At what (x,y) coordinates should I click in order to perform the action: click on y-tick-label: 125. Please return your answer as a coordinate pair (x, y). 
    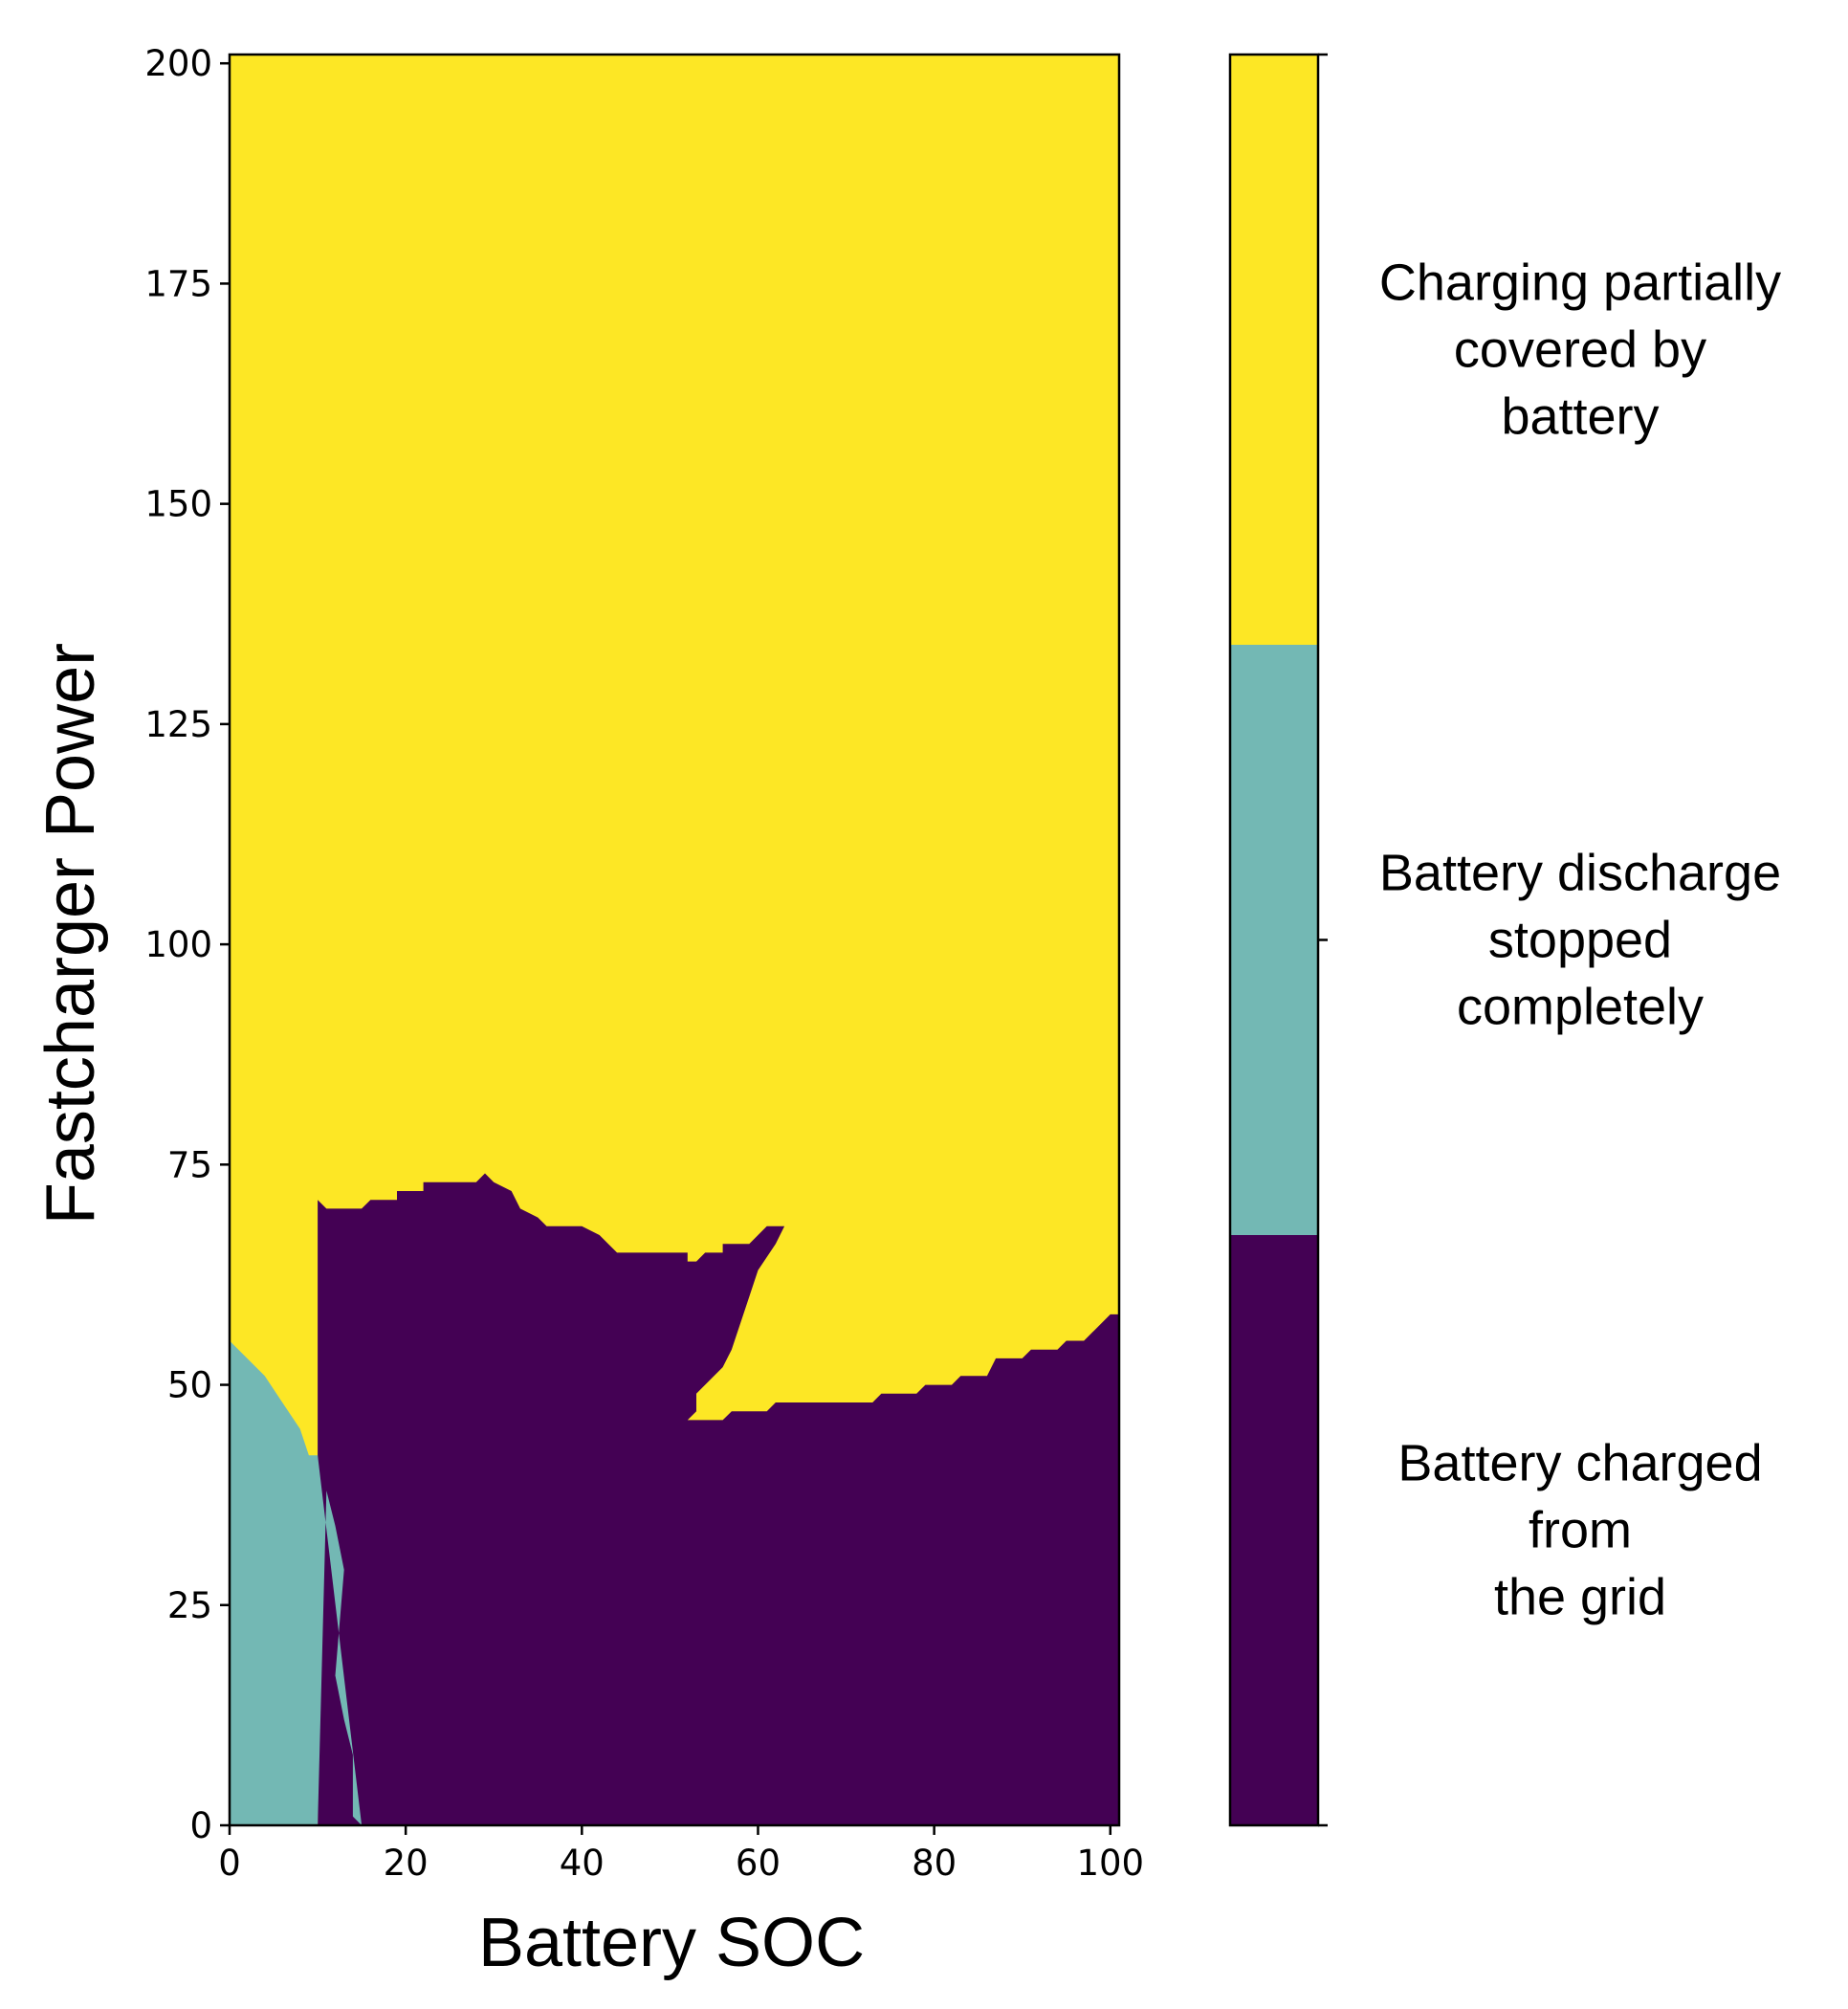
    Looking at the image, I should click on (178, 724).